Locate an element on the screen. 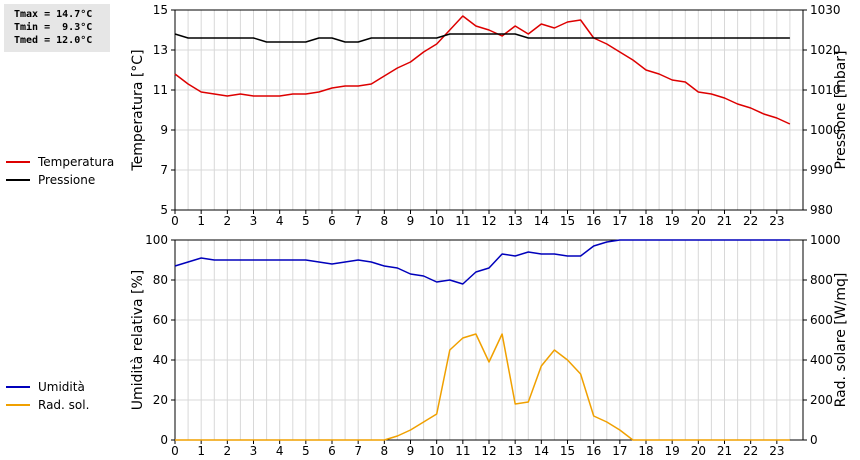  stats-box: Tmax = 14.7°C Tmin = 9.3°C Tmed = 12.0°C is located at coordinates (57, 28).